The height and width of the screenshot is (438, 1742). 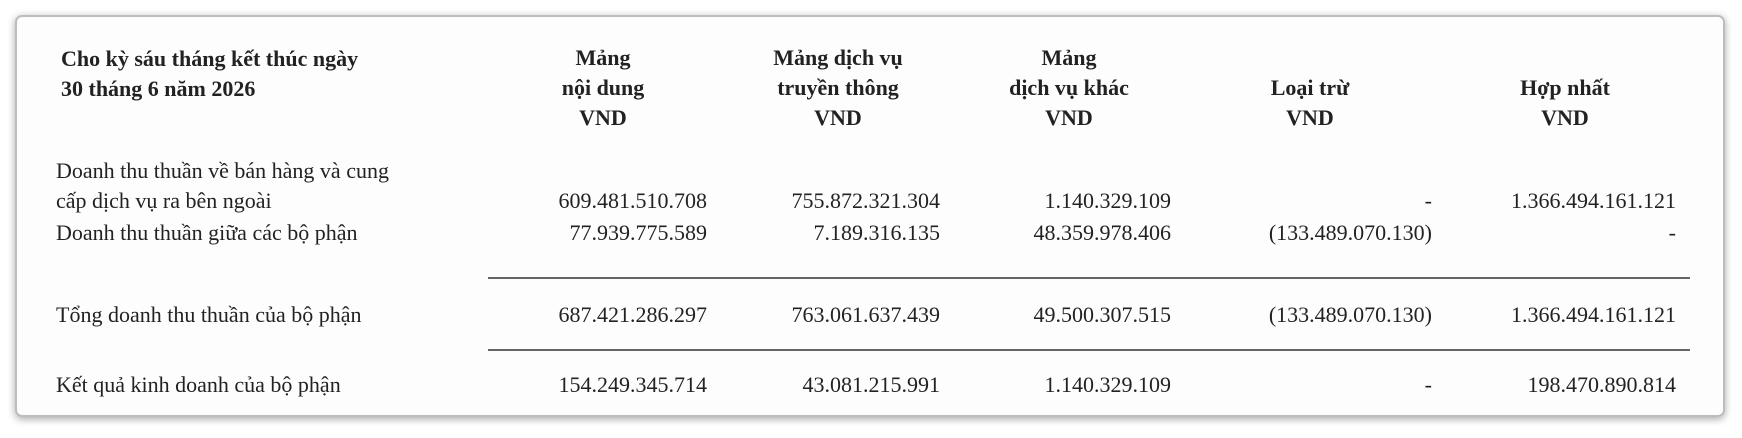 What do you see at coordinates (1103, 232) in the screenshot?
I see `cell-value: 48.359.978.406` at bounding box center [1103, 232].